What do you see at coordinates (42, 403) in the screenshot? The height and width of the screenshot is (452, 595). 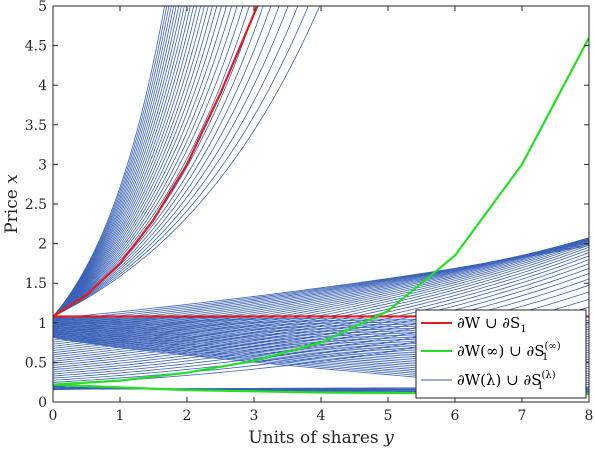 I see `y-tick-label: 0` at bounding box center [42, 403].